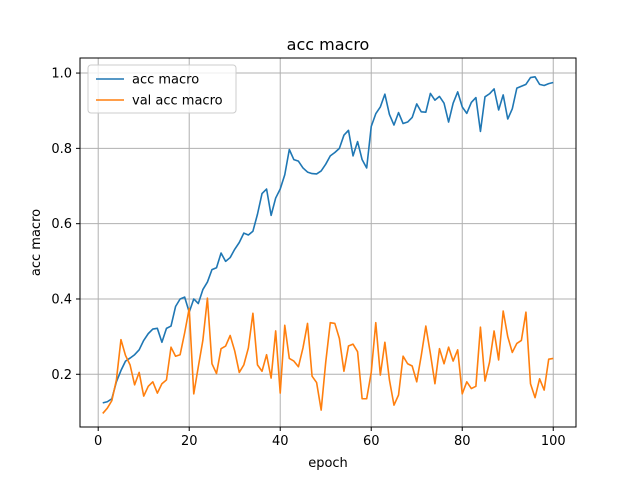 The image size is (640, 480). I want to click on legend-box, so click(162, 89).